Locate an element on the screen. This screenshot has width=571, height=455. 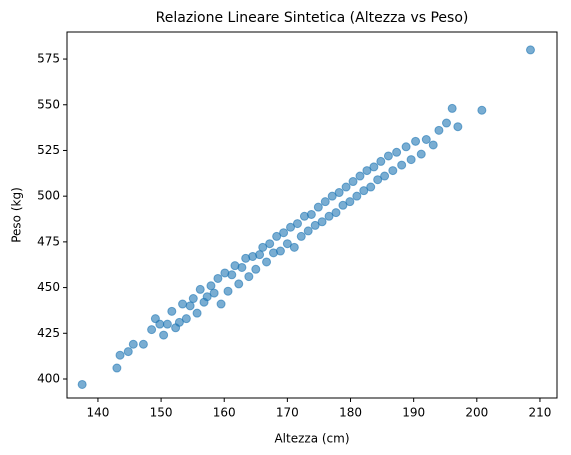
y-tick-label: 525 is located at coordinates (48, 150).